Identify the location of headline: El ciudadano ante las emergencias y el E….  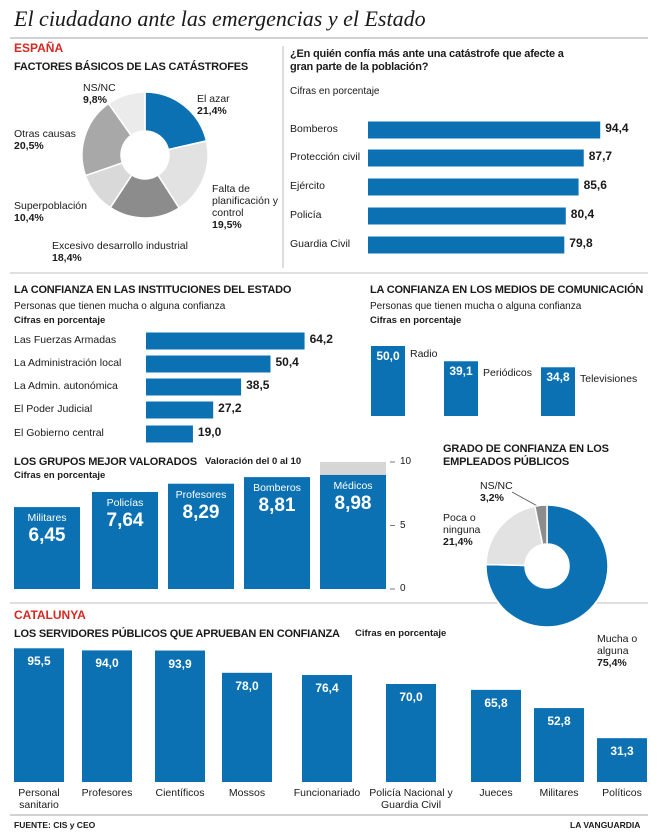
(220, 18).